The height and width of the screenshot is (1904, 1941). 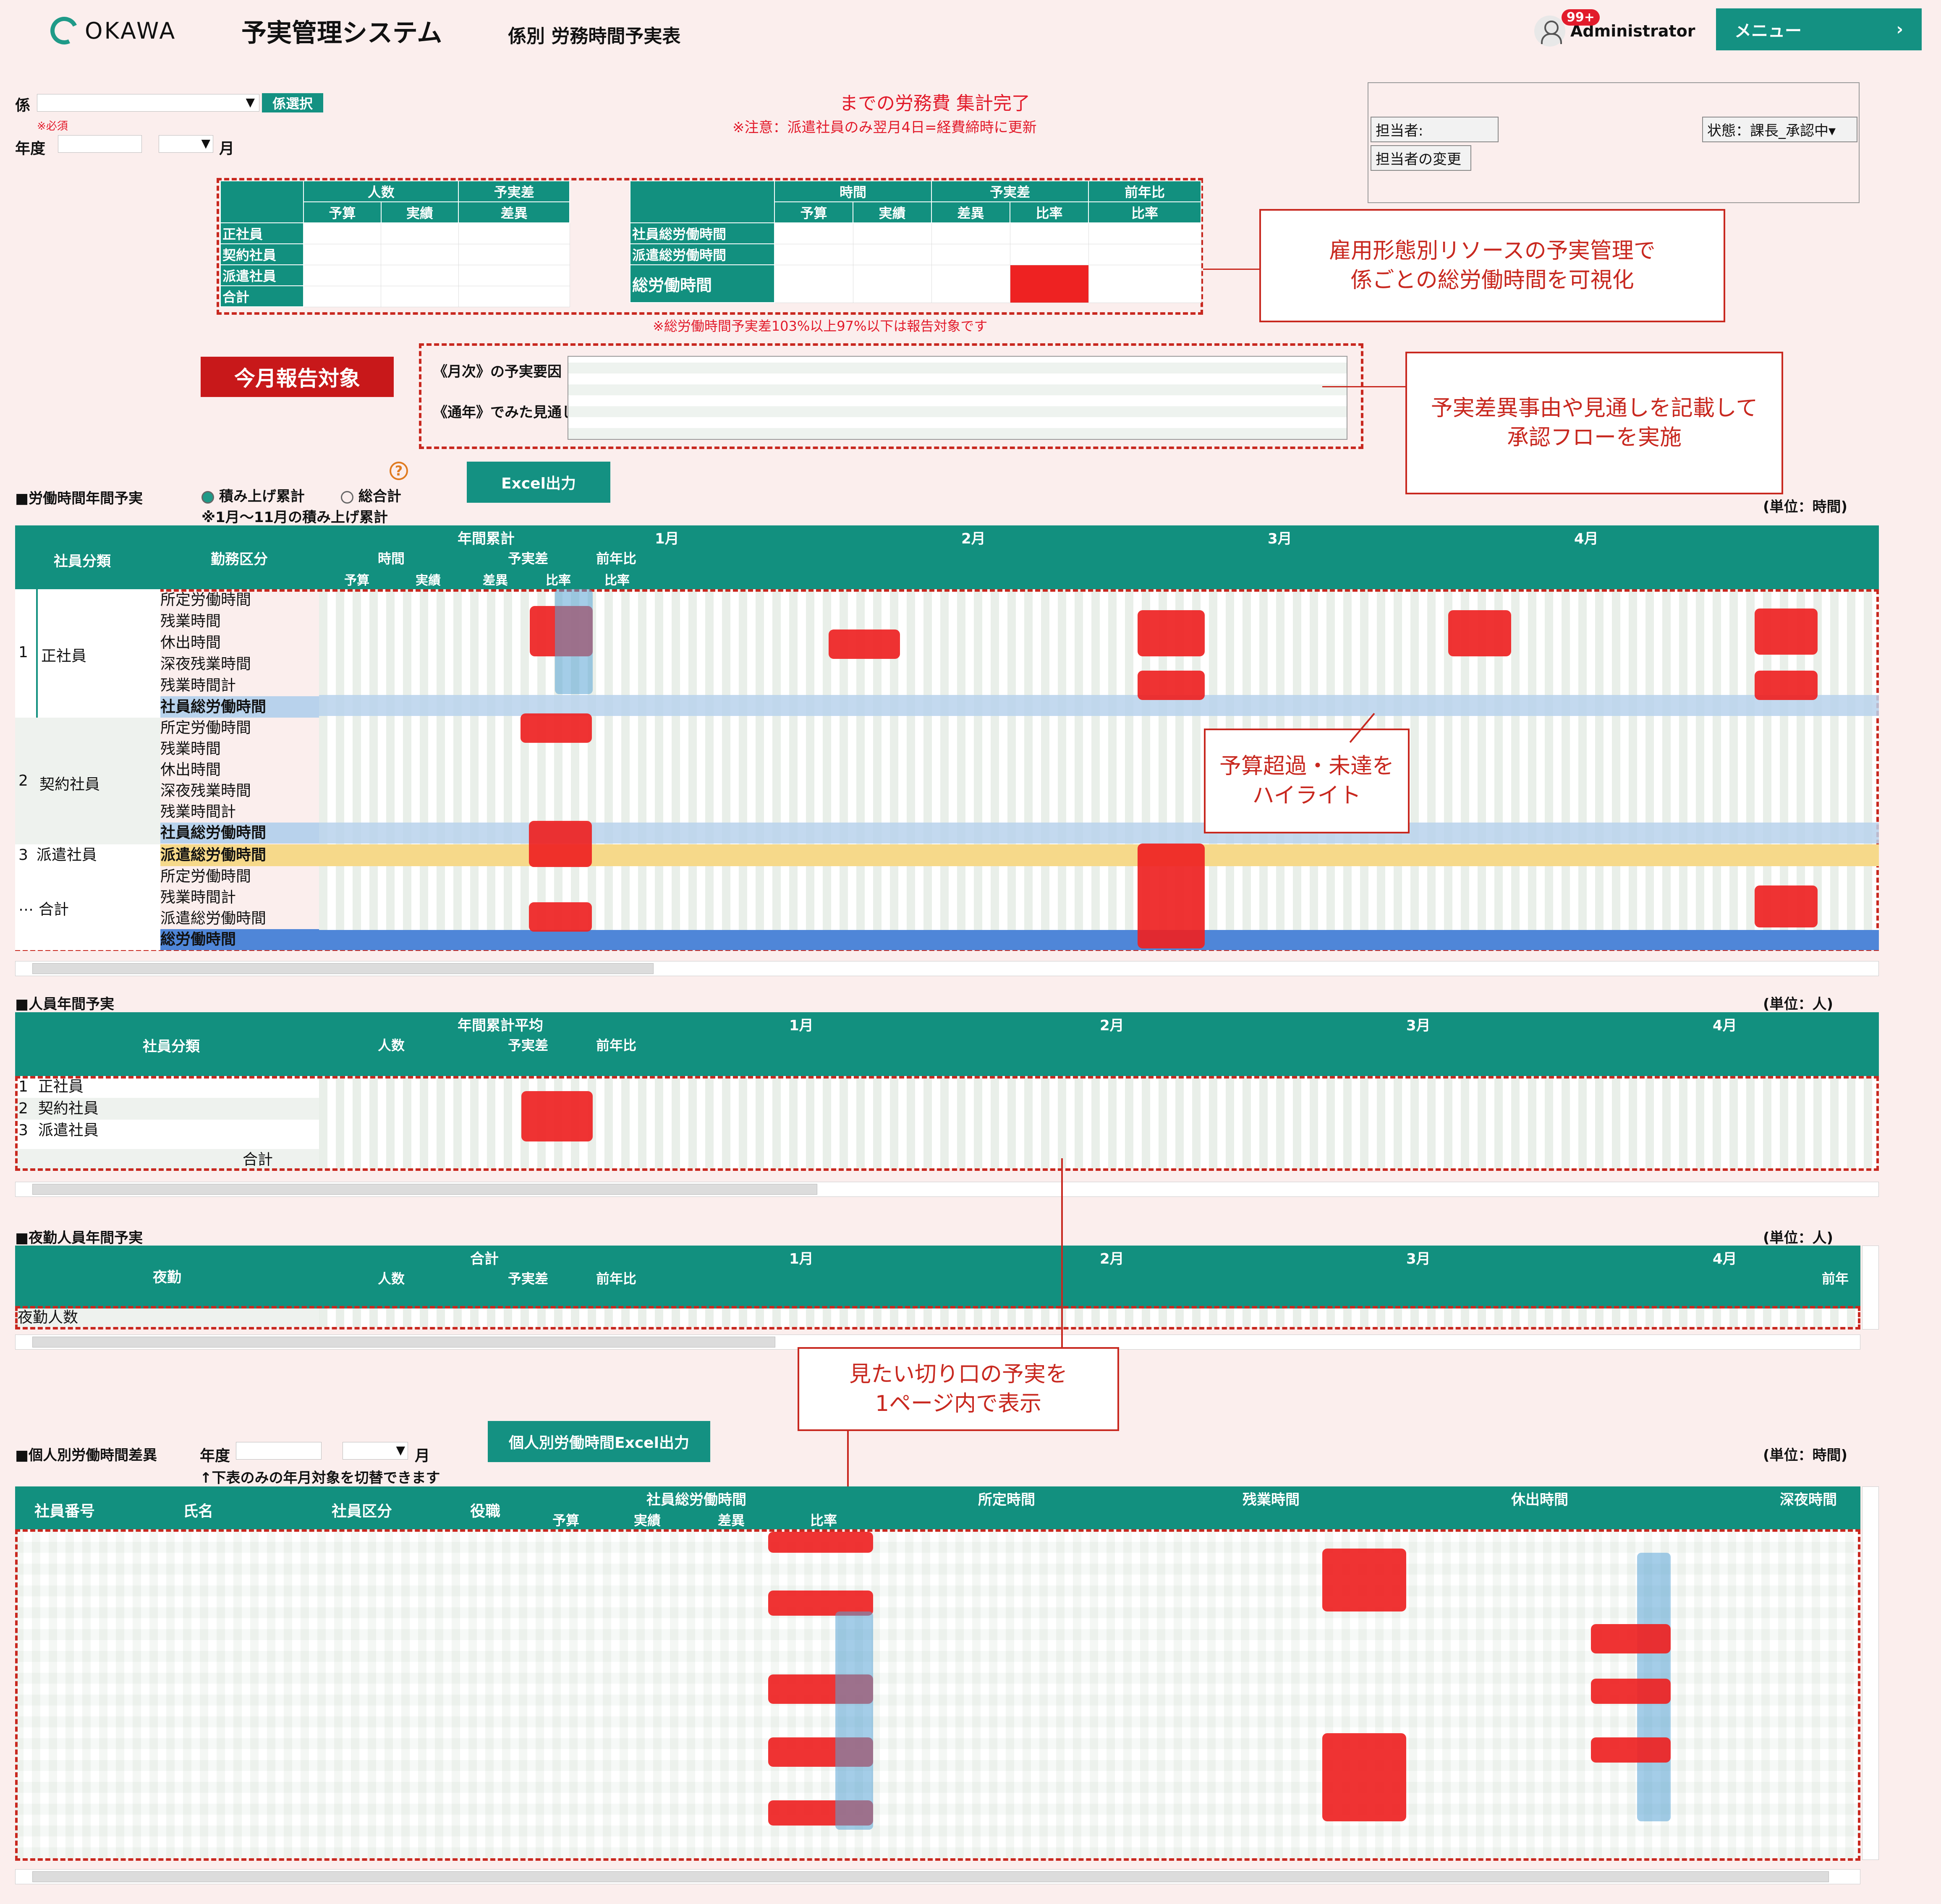 What do you see at coordinates (1010, 191) in the screenshot?
I see `header-yojitsu: 予実差` at bounding box center [1010, 191].